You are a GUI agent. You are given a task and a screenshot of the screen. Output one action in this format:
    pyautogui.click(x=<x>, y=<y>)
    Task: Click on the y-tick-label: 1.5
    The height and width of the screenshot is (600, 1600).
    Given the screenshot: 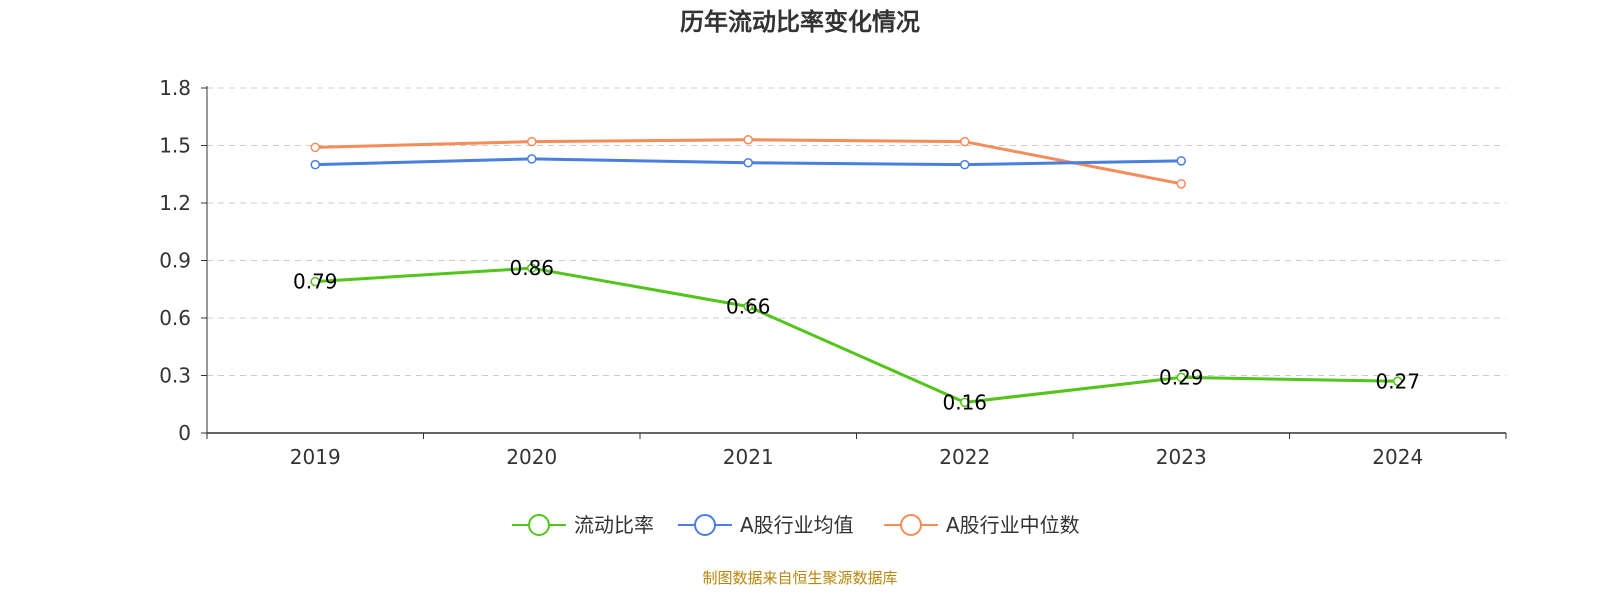 What is the action you would take?
    pyautogui.click(x=175, y=146)
    